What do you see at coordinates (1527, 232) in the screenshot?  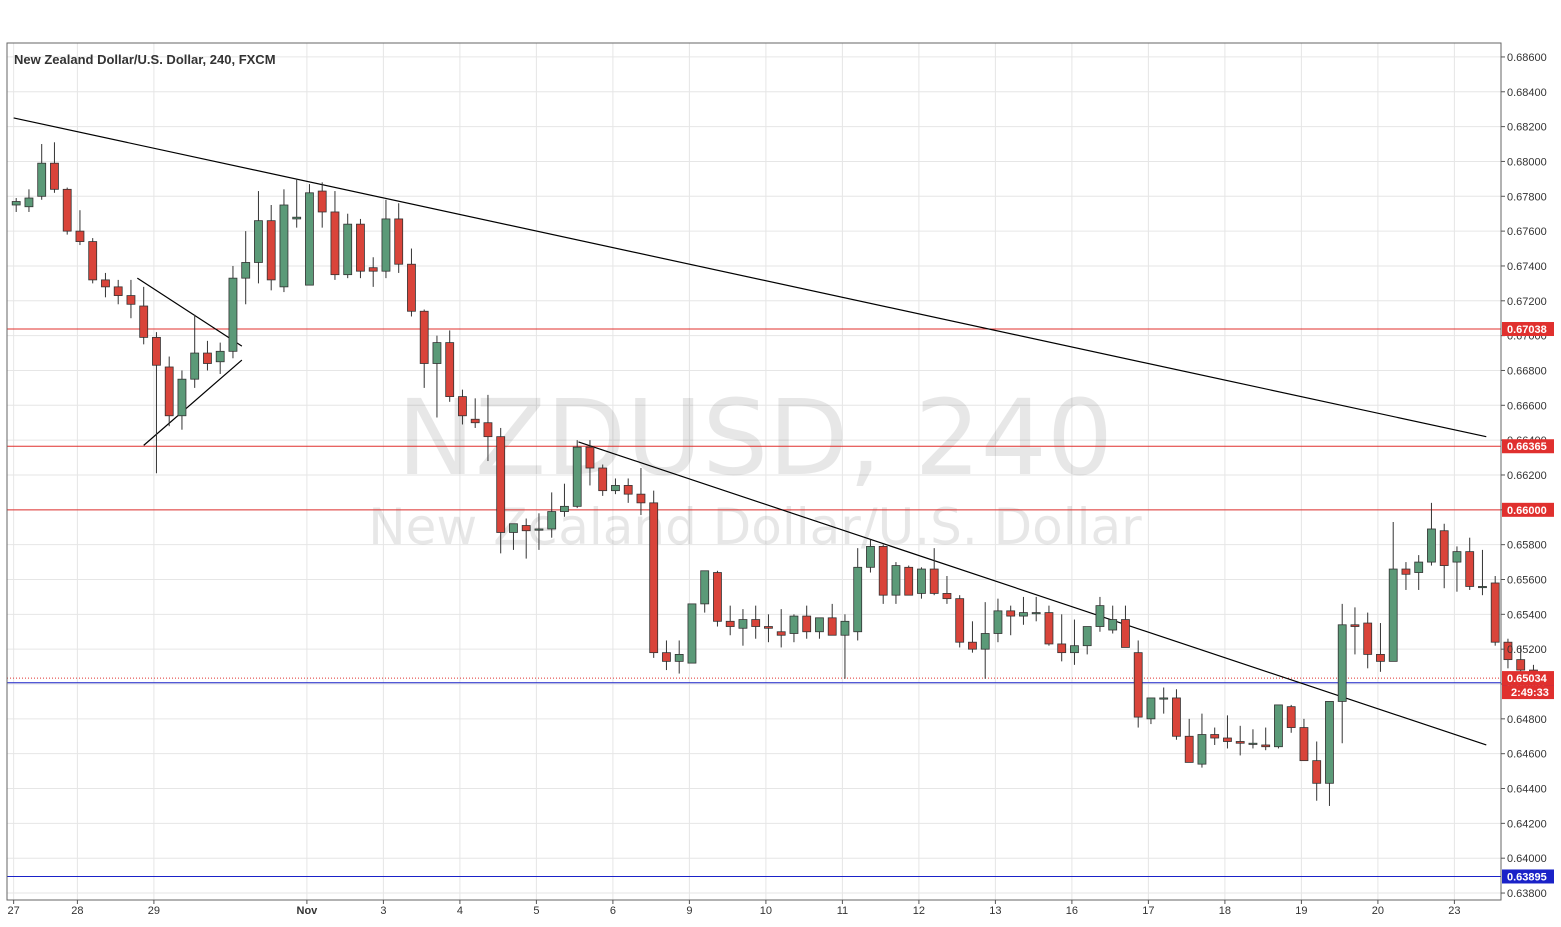 I see `y-tick-label: 0.67600` at bounding box center [1527, 232].